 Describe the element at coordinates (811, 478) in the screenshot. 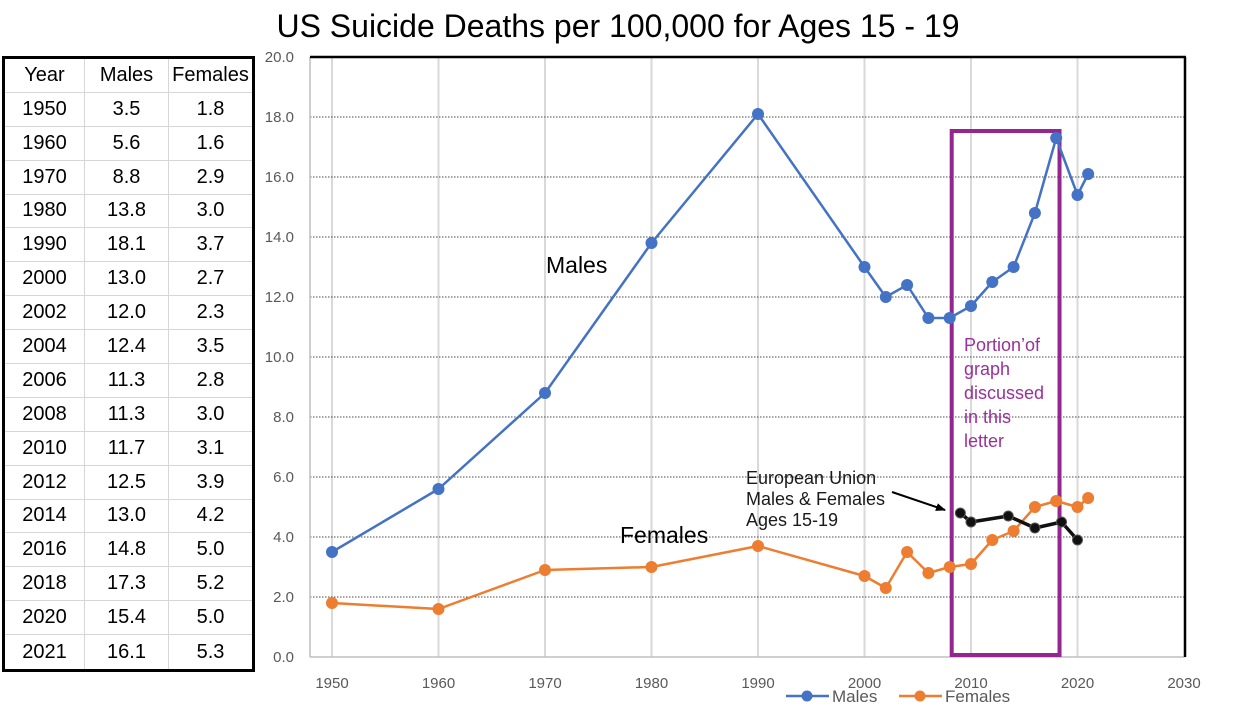

I see `eu-series-label-line: European Union` at that location.